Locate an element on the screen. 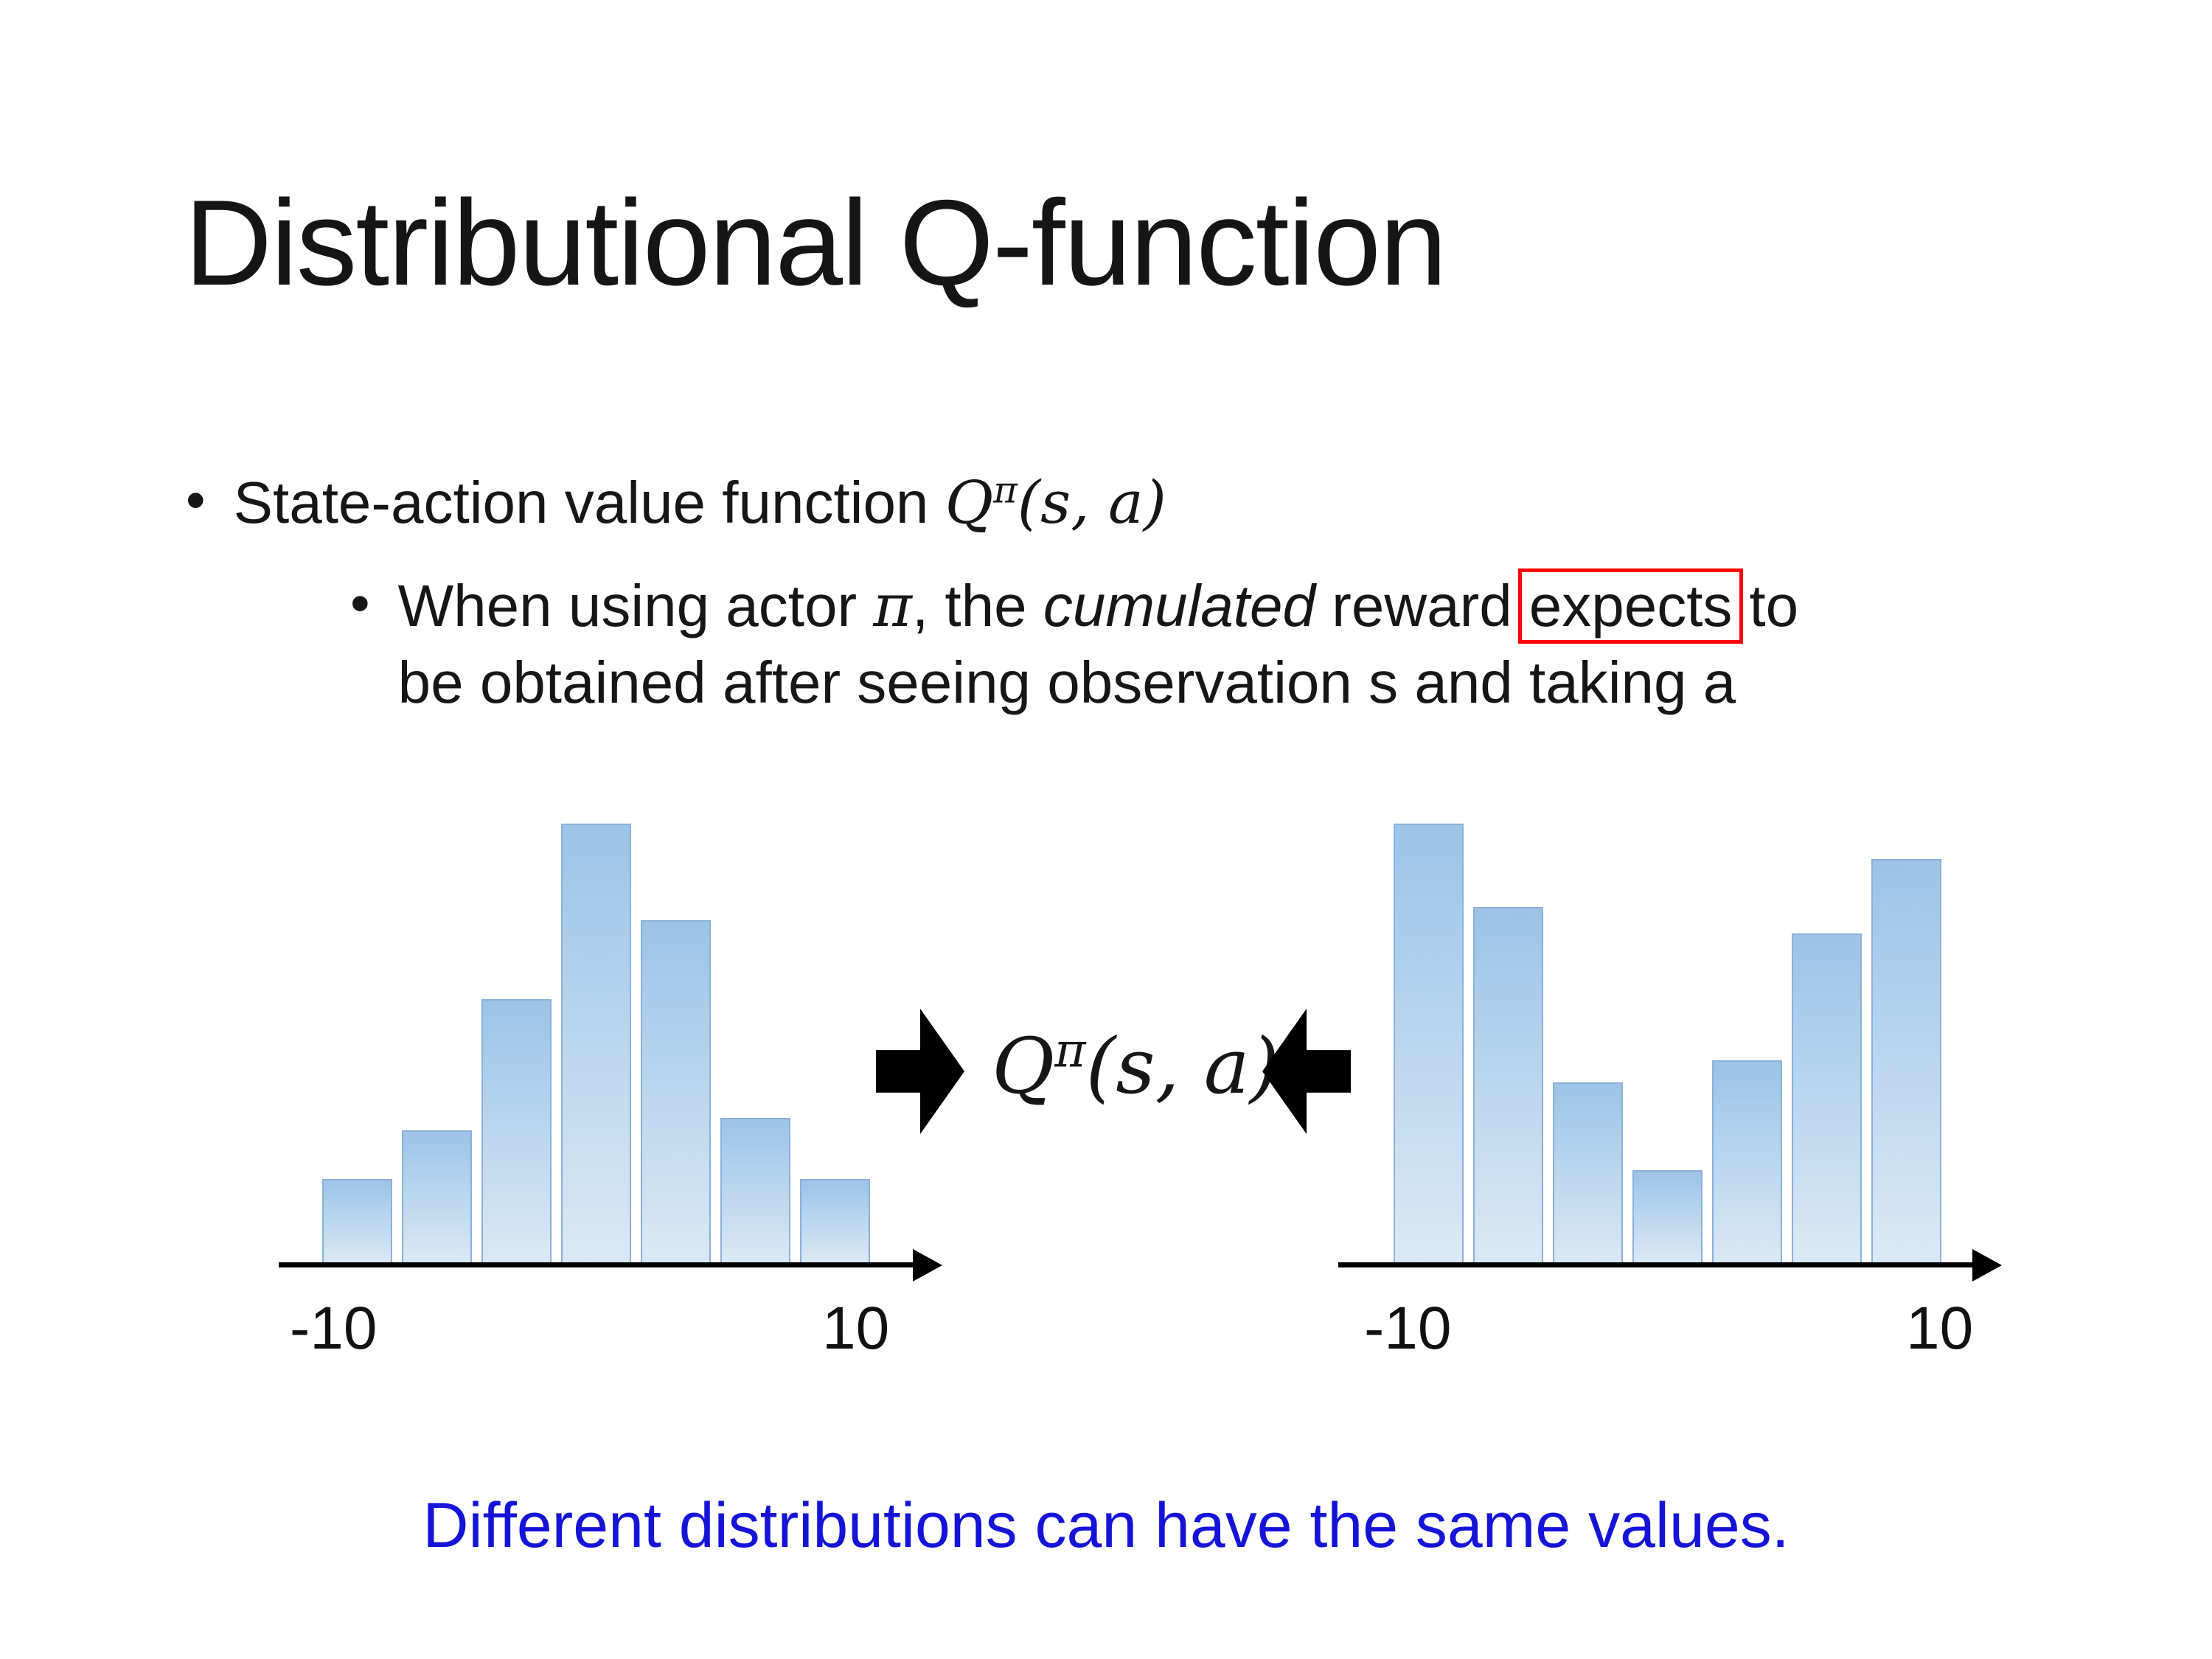 Image resolution: width=2212 pixels, height=1659 pixels. italic-cumulated: cumulated is located at coordinates (1179, 606).